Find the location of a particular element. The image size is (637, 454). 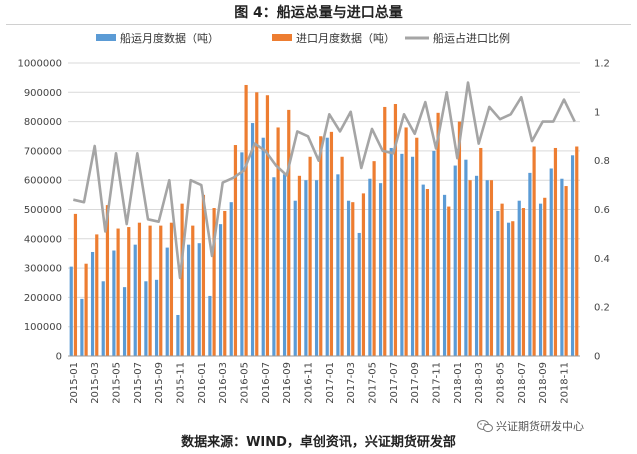

x-tick-label: 2016-01 is located at coordinates (202, 383).